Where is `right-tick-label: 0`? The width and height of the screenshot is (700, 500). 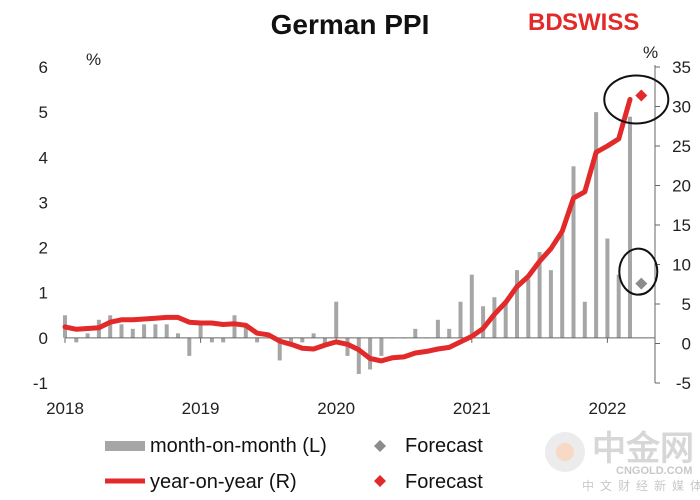 right-tick-label: 0 is located at coordinates (686, 344).